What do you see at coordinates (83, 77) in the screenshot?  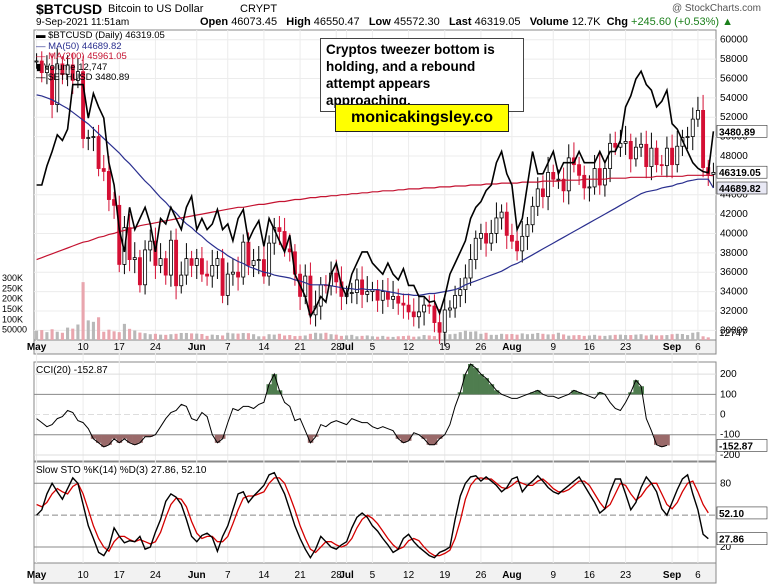 I see `legend-eth: — $ETHUSD 3480.89` at bounding box center [83, 77].